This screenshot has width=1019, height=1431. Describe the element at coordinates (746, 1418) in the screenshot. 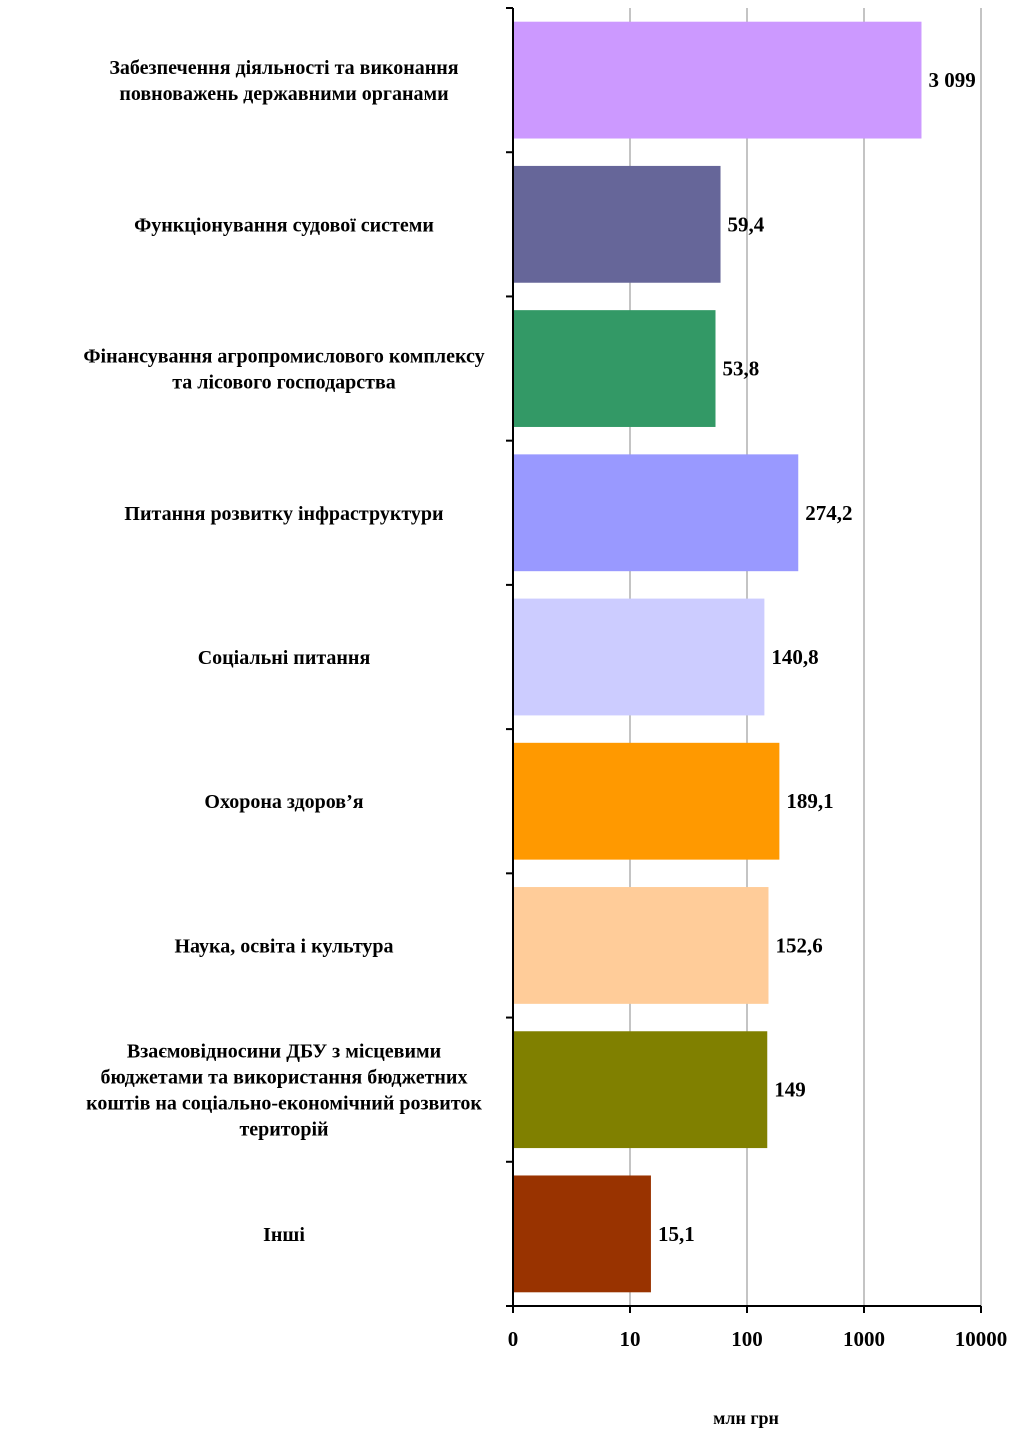

I see `x-axis-title: млн грн` at that location.